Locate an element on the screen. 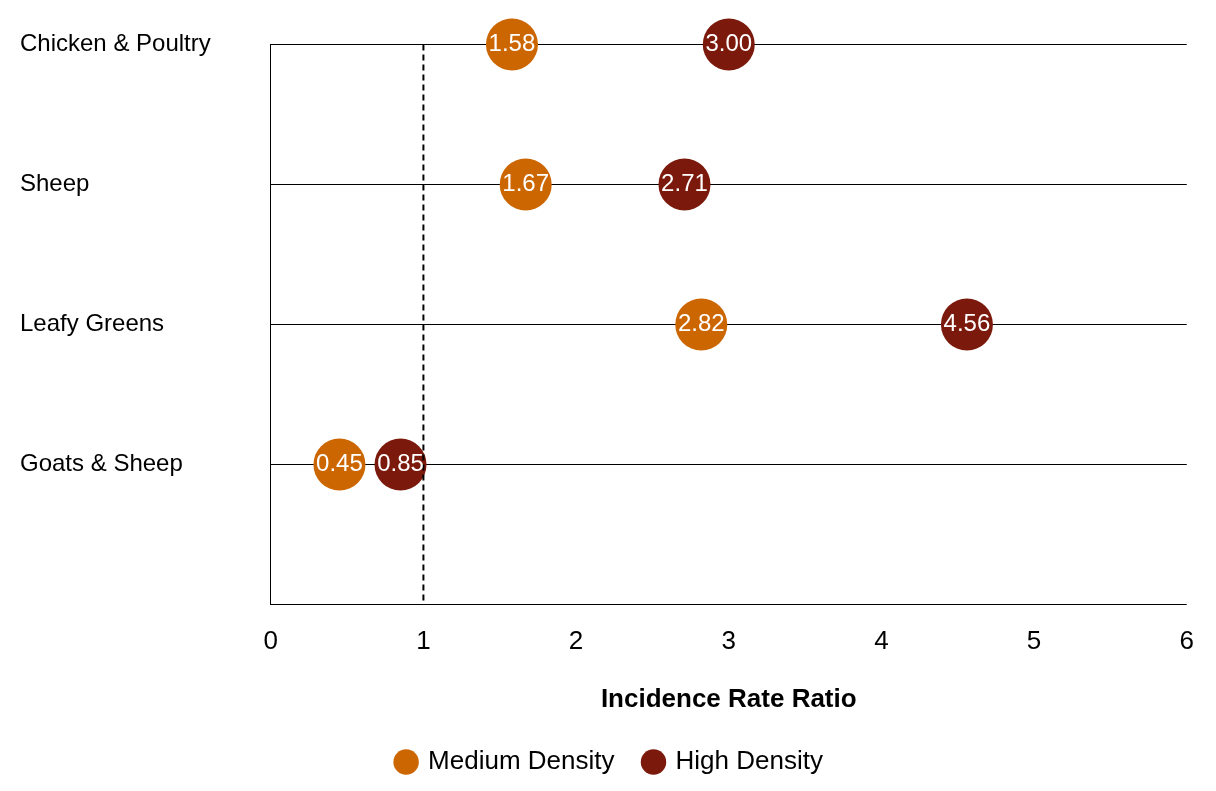 The image size is (1216, 791). data-label: 2.71 is located at coordinates (684, 183).